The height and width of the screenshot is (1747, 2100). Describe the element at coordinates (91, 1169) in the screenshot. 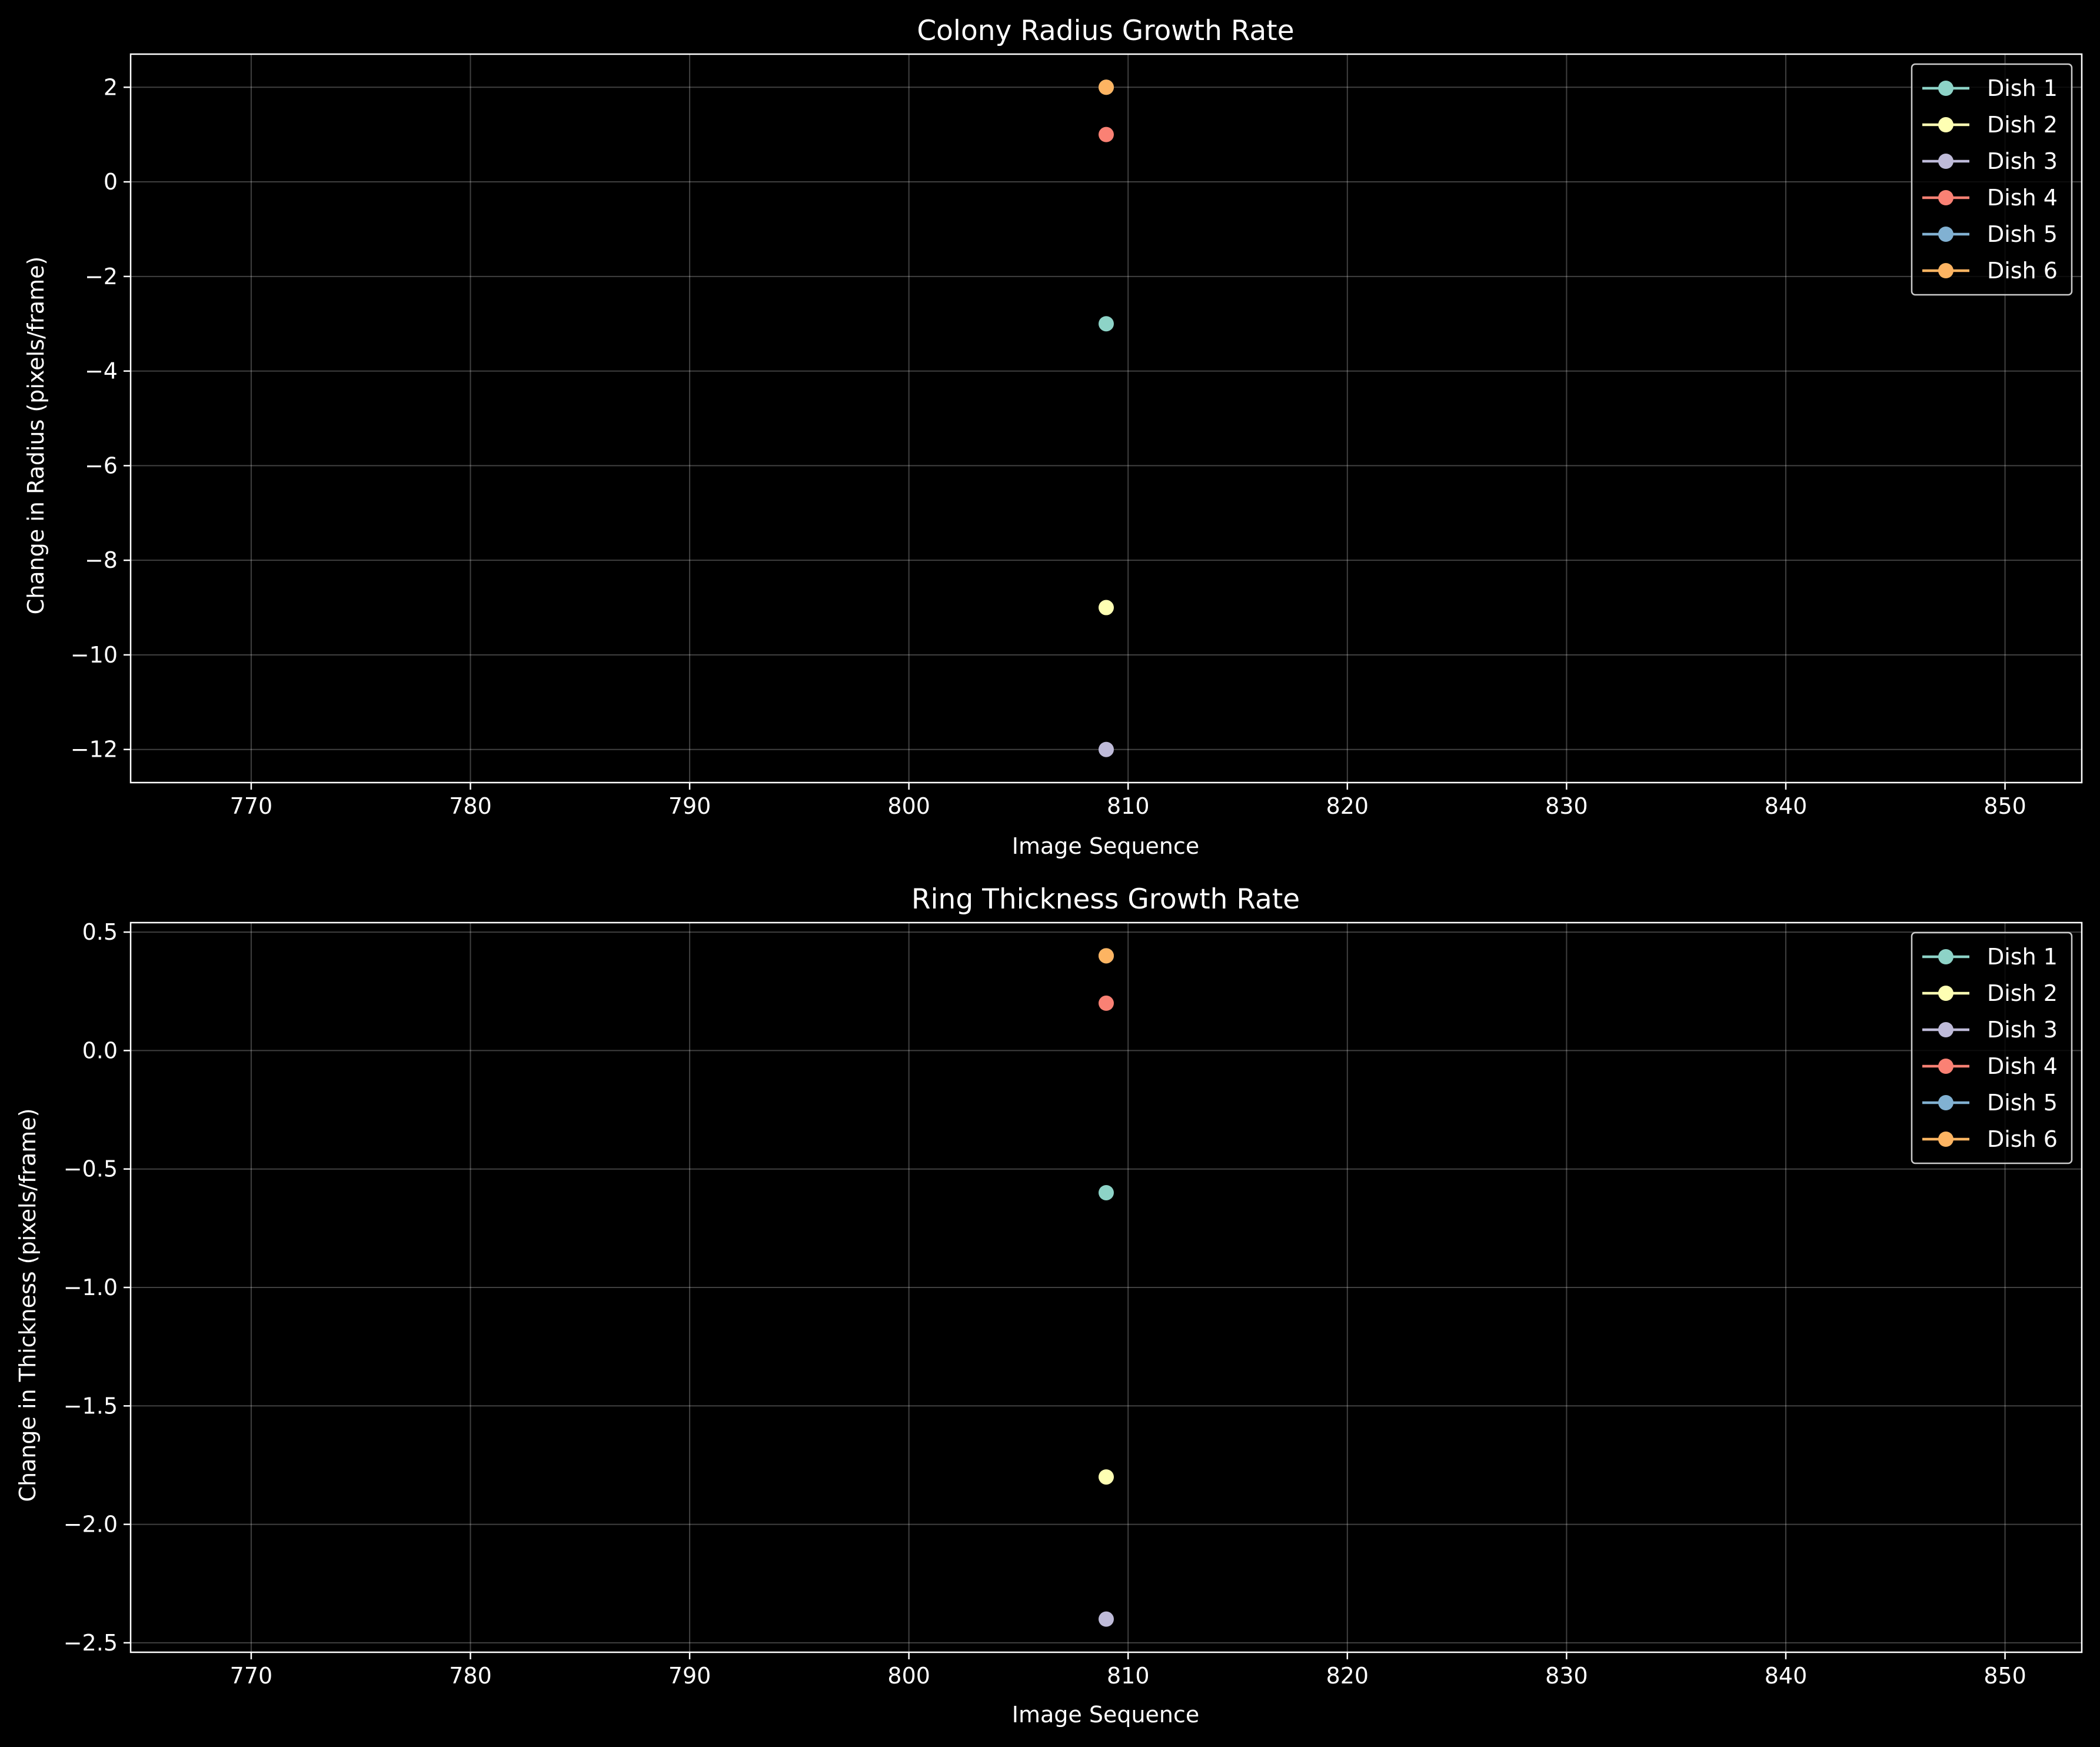

I see `y-tick-label: −0.5` at that location.